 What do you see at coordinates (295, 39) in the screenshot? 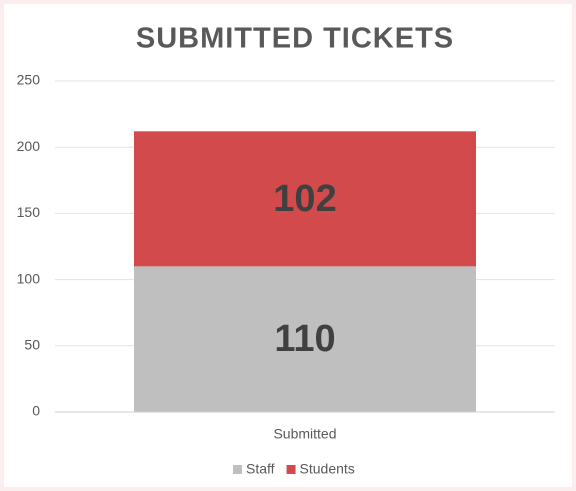
I see `chart-title: SUBMITTED TICKETS` at bounding box center [295, 39].